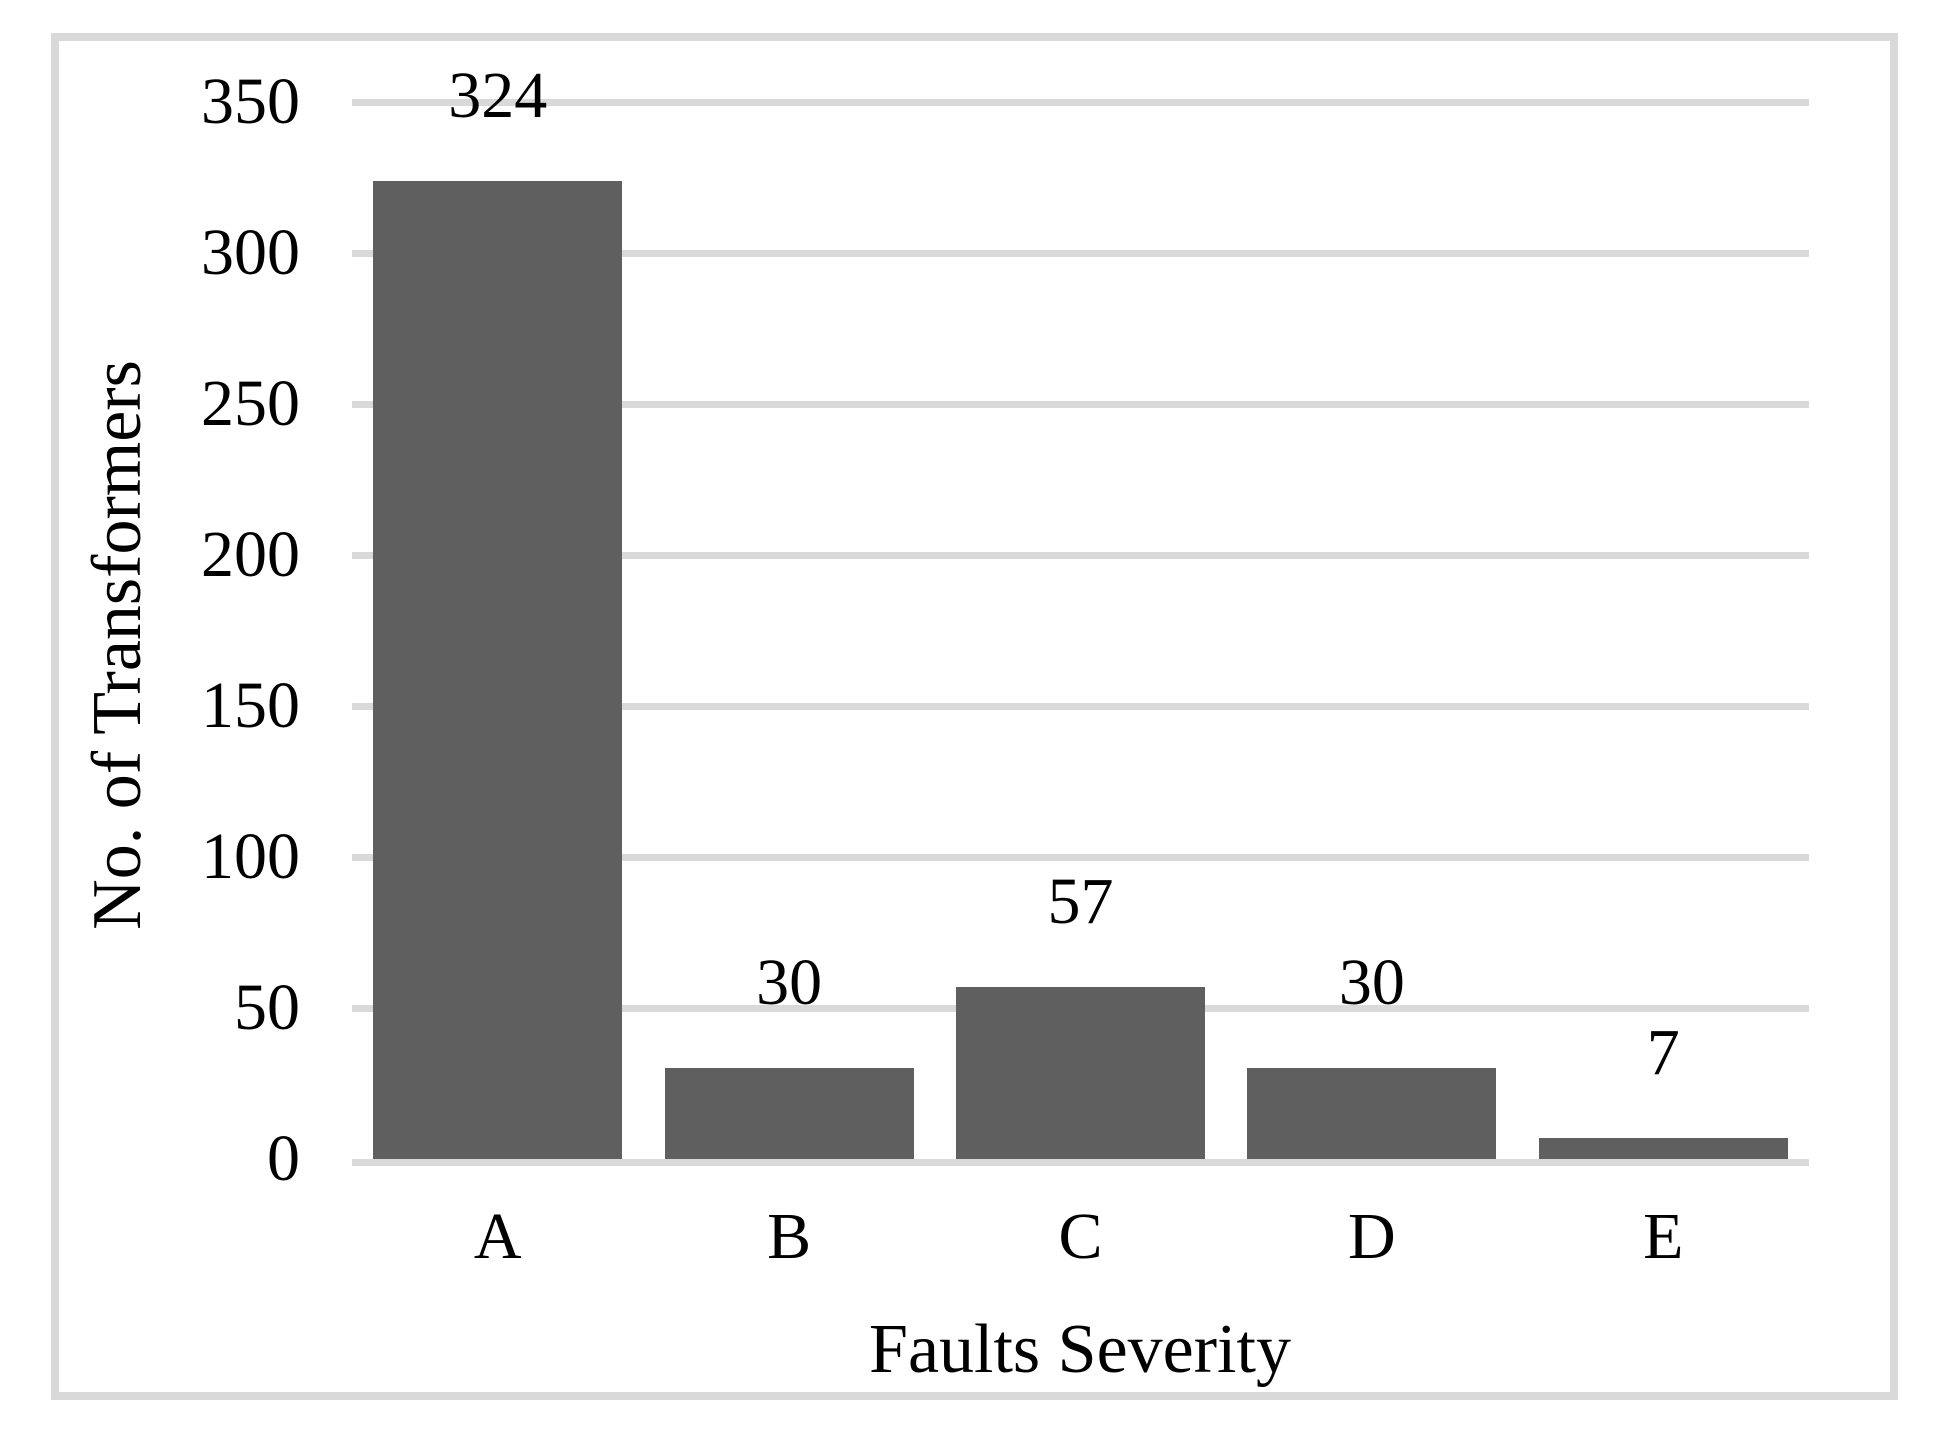 The image size is (1939, 1440). I want to click on y-tick-label: 250, so click(250, 403).